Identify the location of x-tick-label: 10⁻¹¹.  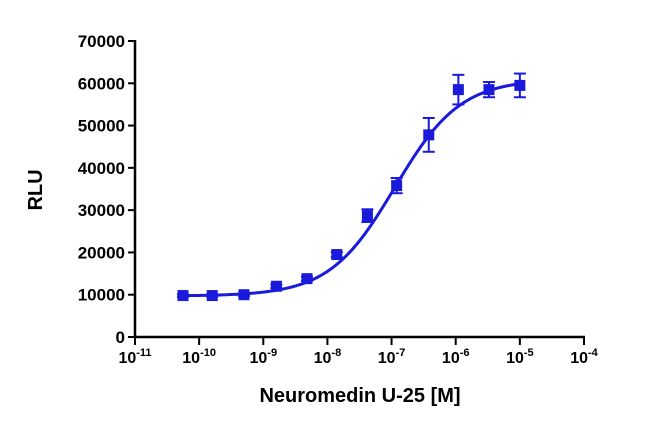
(134, 357).